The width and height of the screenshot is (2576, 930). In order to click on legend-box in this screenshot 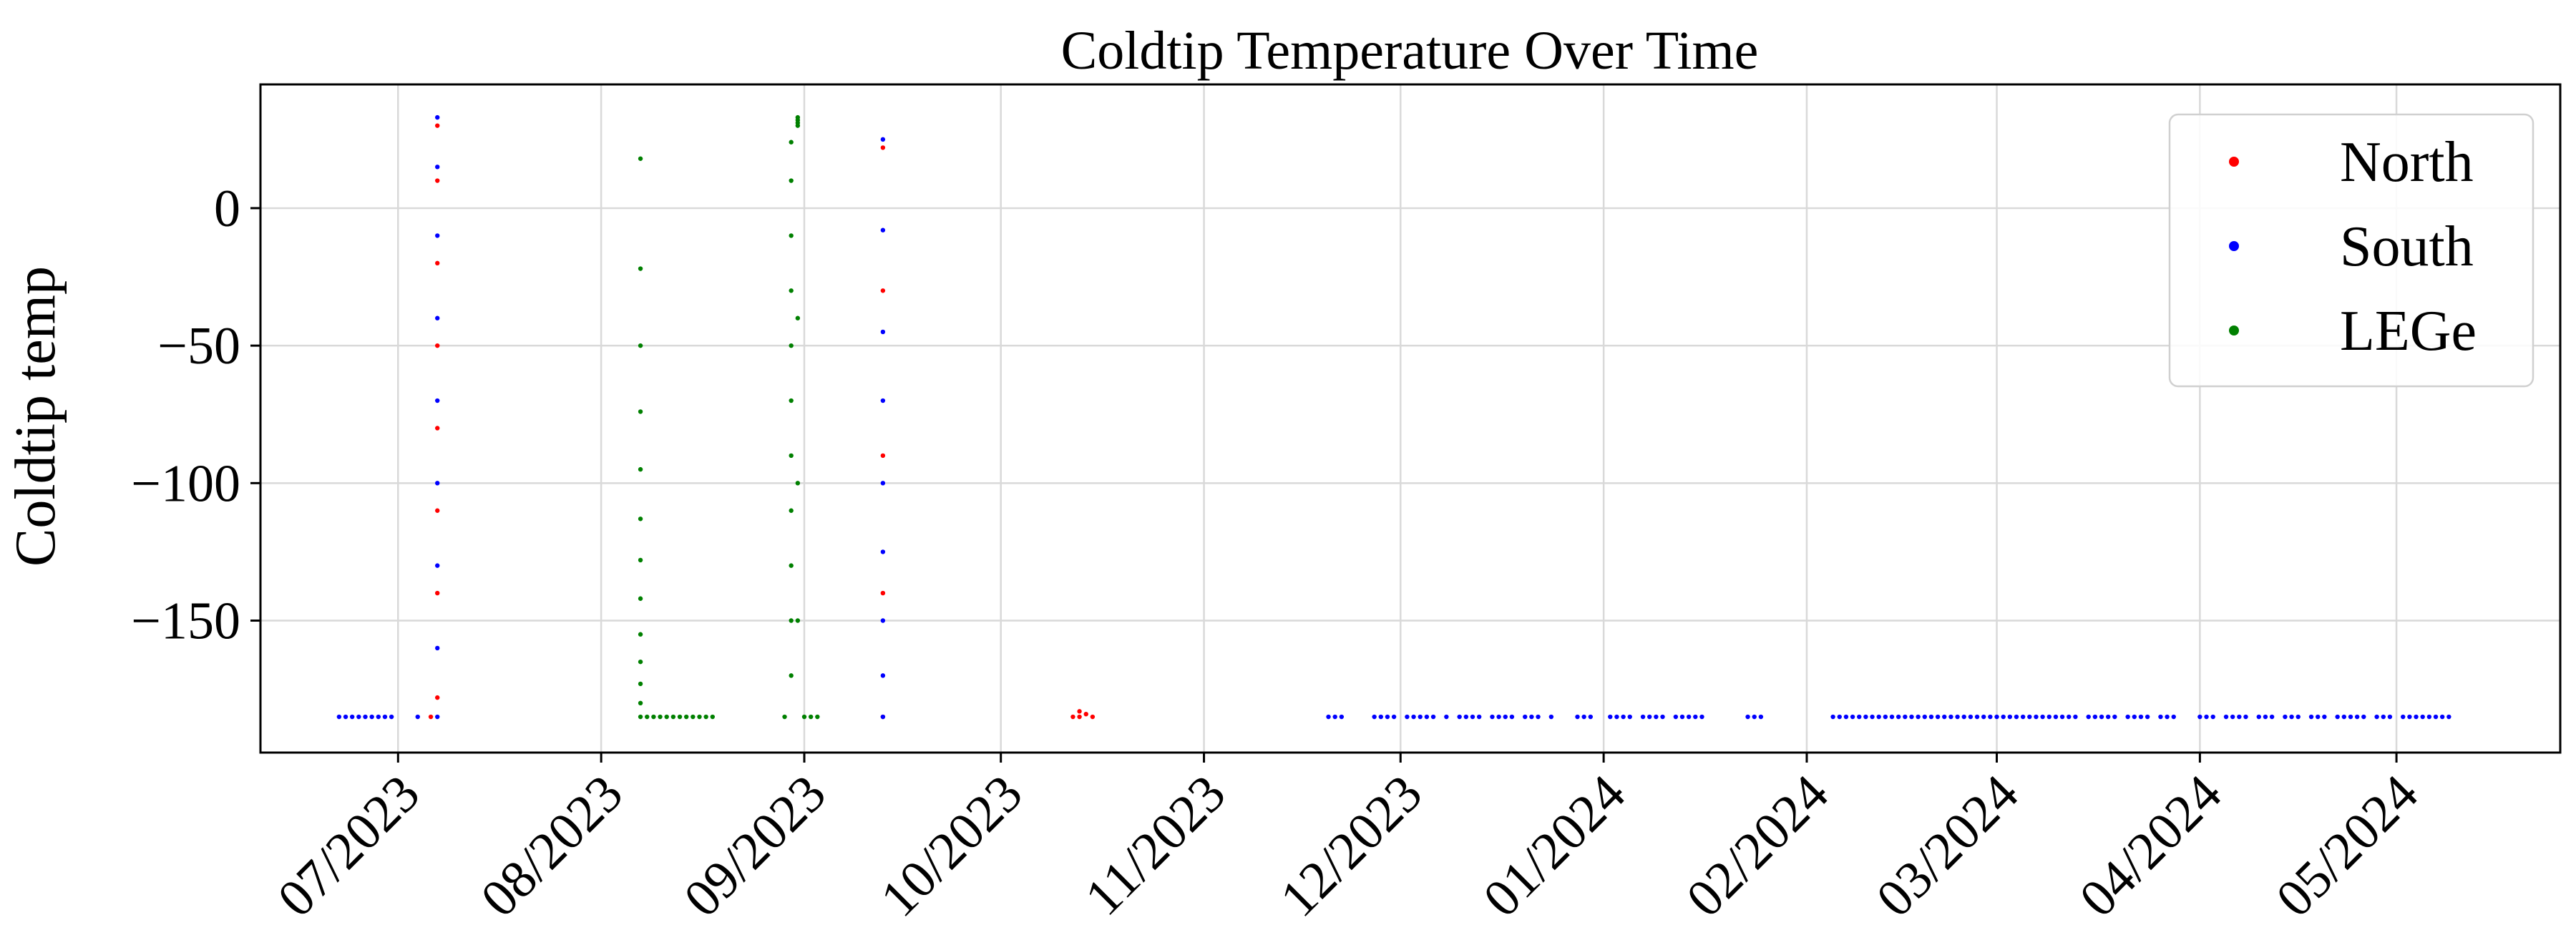, I will do `click(2351, 251)`.